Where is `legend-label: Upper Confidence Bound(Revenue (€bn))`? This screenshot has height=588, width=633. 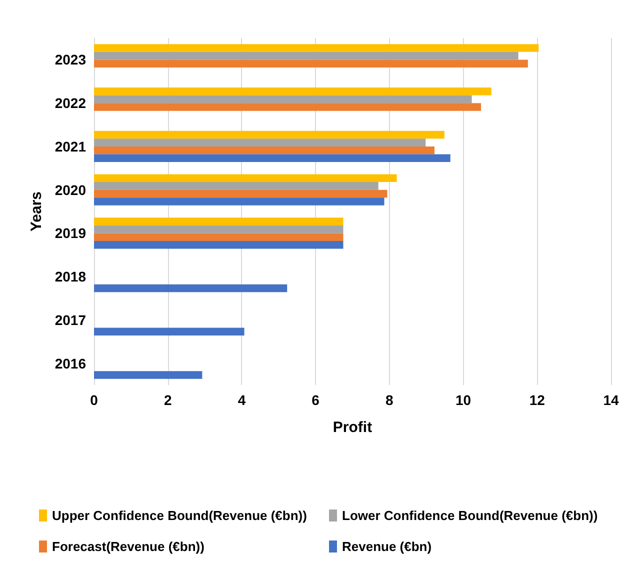
legend-label: Upper Confidence Bound(Revenue (€bn)) is located at coordinates (179, 515).